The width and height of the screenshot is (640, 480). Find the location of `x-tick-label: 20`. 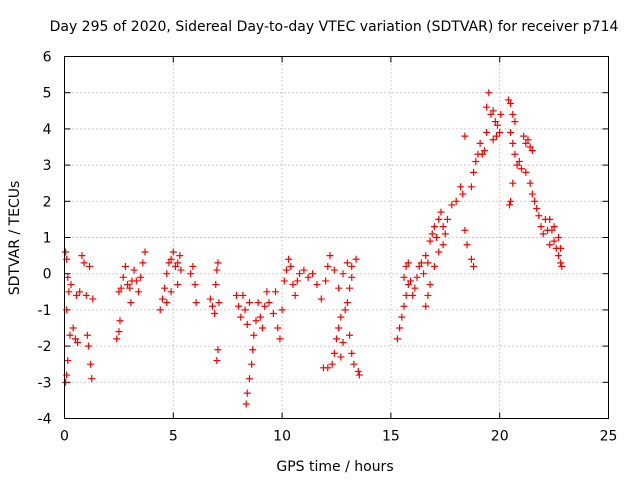

x-tick-label: 20 is located at coordinates (500, 437).